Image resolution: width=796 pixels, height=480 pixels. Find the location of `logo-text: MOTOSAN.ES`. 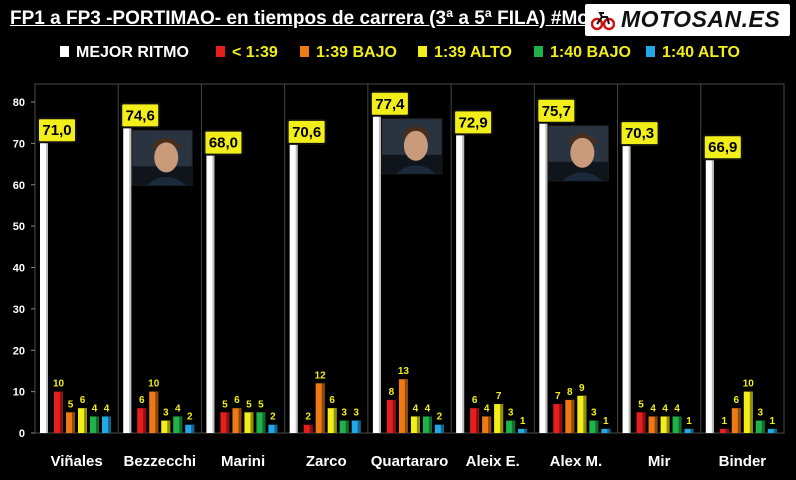

logo-text: MOTOSAN.ES is located at coordinates (701, 19).